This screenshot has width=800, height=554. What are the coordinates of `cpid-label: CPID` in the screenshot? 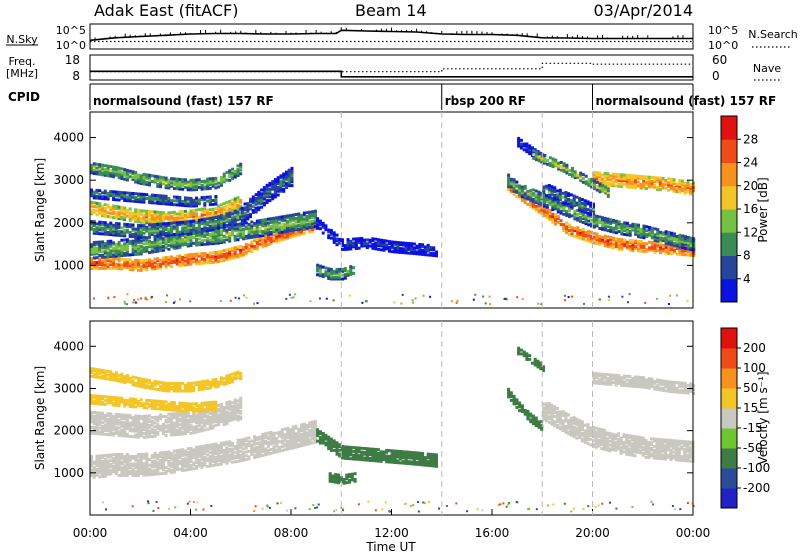 It's located at (24, 97).